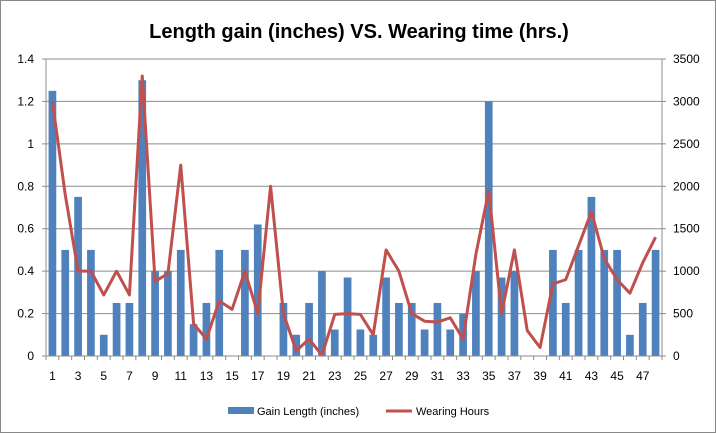  What do you see at coordinates (453, 412) in the screenshot?
I see `legend-label-hours: Wearing Hours` at bounding box center [453, 412].